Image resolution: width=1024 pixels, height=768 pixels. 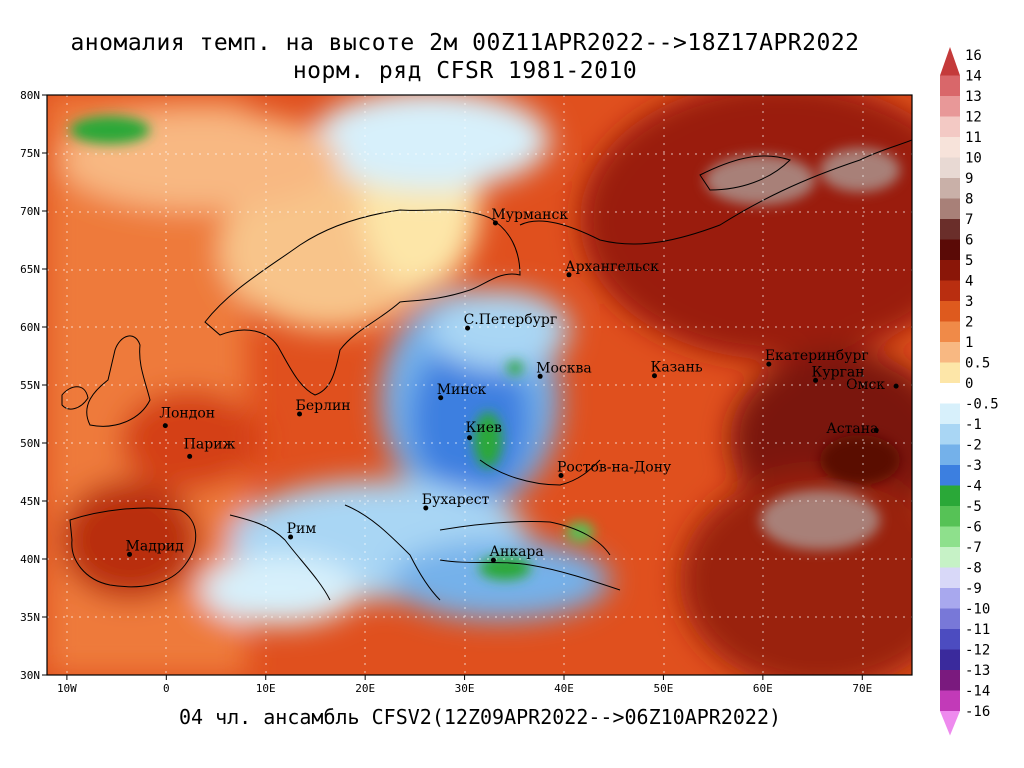 I want to click on colorbar-label: 4, so click(x=969, y=282).